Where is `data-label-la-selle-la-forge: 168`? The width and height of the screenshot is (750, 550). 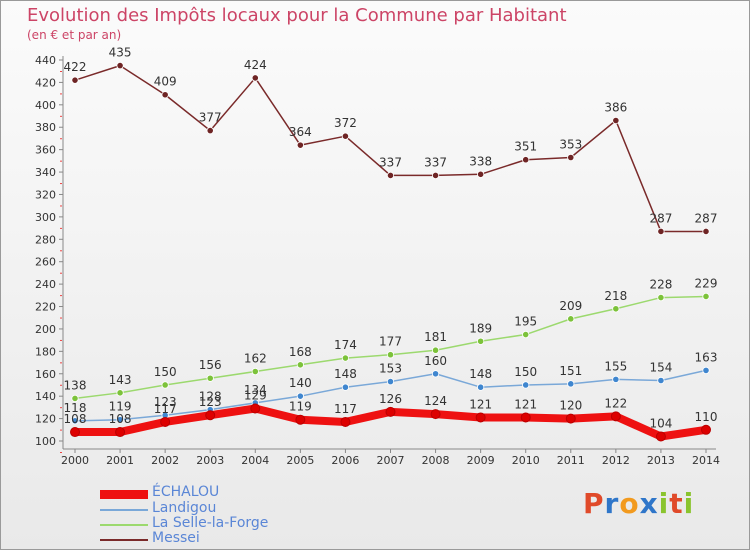 data-label-la-selle-la-forge: 168 is located at coordinates (300, 352).